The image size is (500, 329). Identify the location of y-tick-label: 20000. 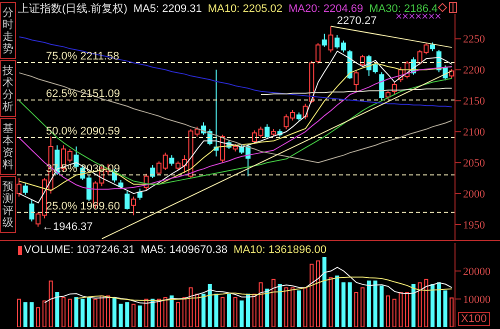
(477, 272).